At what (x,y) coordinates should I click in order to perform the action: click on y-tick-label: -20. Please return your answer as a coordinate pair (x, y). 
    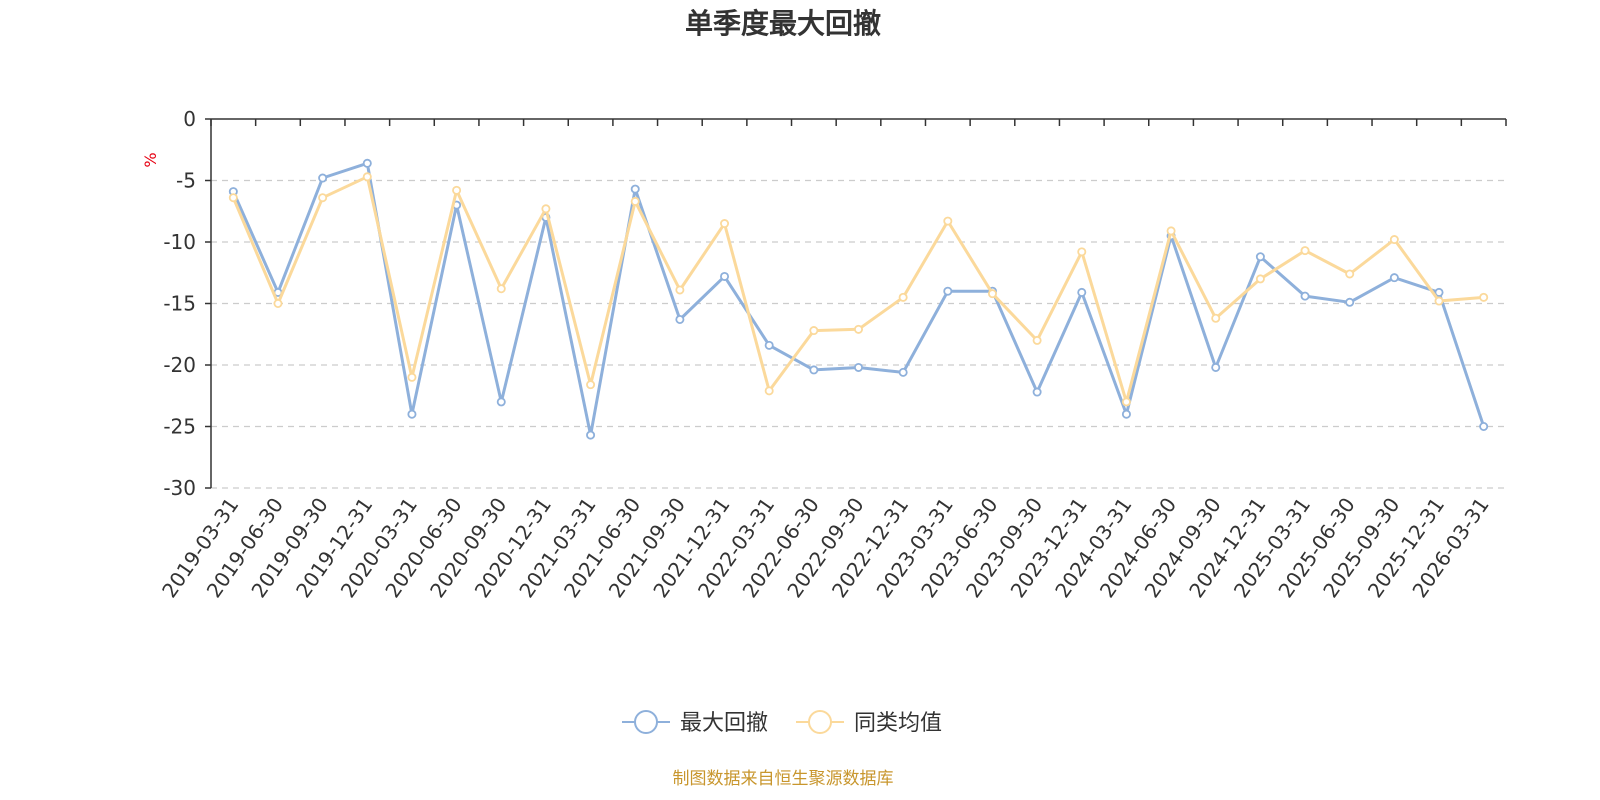
    Looking at the image, I should click on (179, 365).